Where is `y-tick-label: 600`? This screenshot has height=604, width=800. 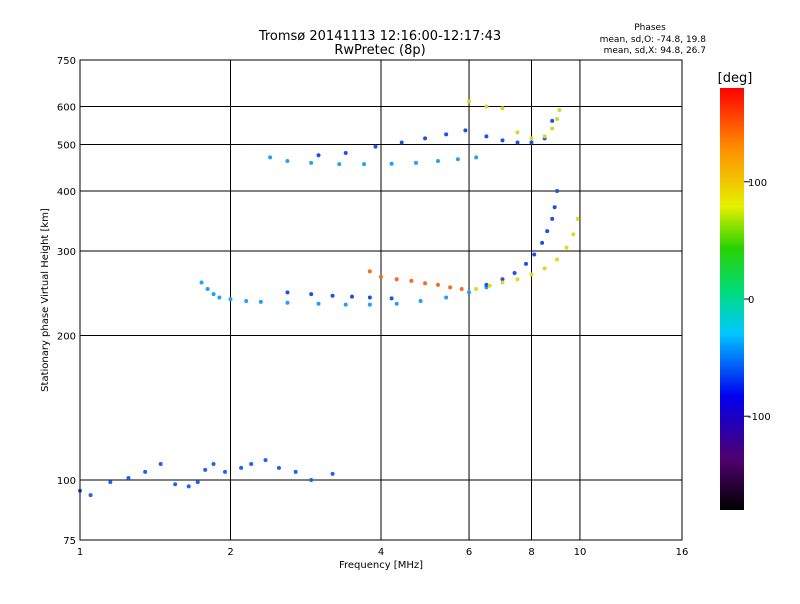 y-tick-label: 600 is located at coordinates (66, 108).